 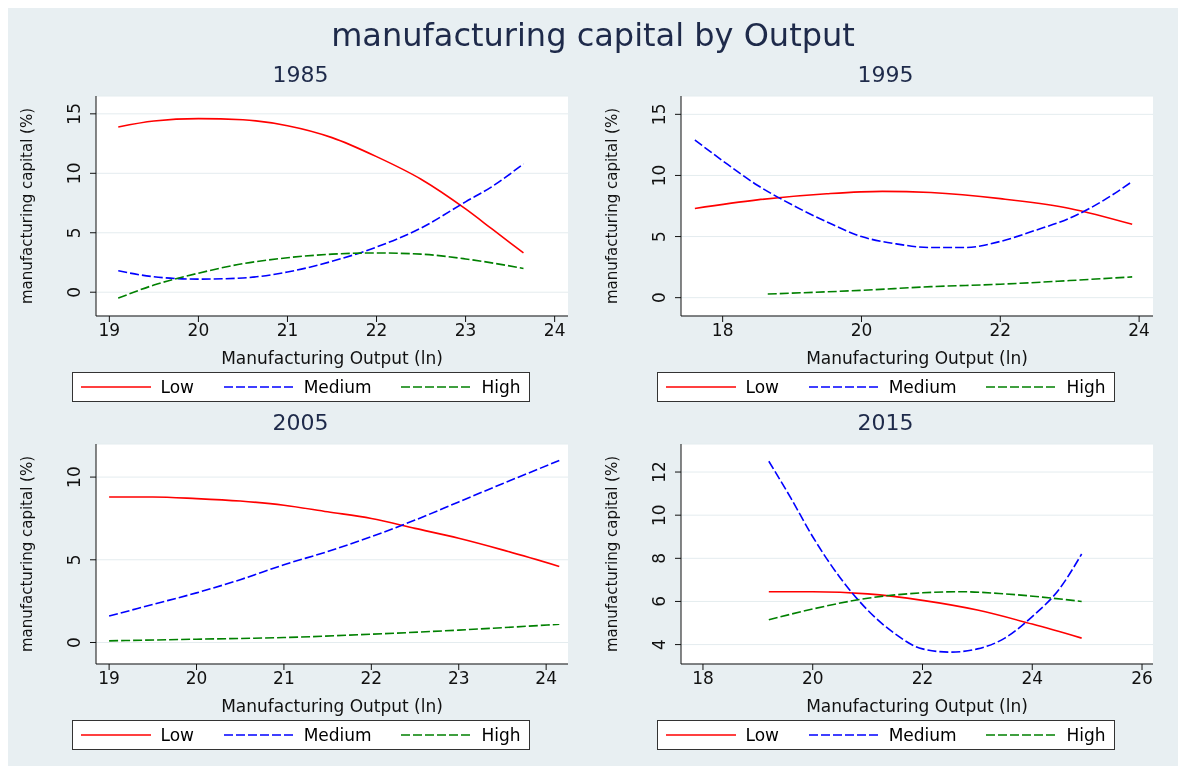 What do you see at coordinates (885, 423) in the screenshot?
I see `chart-title: 2015` at bounding box center [885, 423].